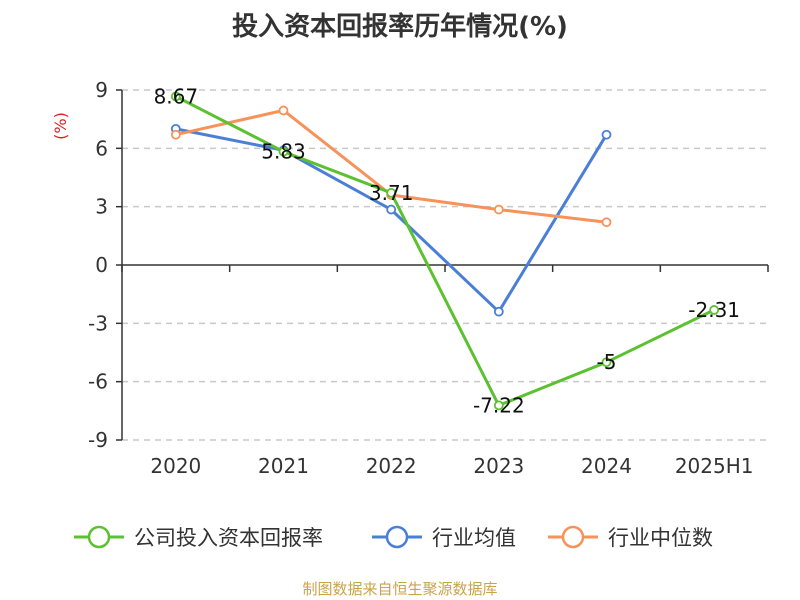 The image size is (800, 600). What do you see at coordinates (283, 466) in the screenshot?
I see `x-tick-label: 2021` at bounding box center [283, 466].